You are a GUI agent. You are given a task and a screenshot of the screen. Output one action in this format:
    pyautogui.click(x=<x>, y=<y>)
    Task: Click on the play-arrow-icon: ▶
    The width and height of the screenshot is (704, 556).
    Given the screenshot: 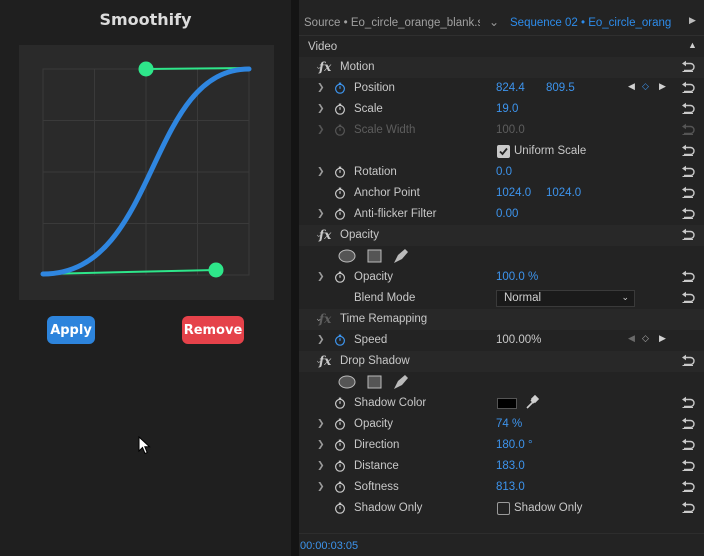 What is the action you would take?
    pyautogui.click(x=692, y=20)
    